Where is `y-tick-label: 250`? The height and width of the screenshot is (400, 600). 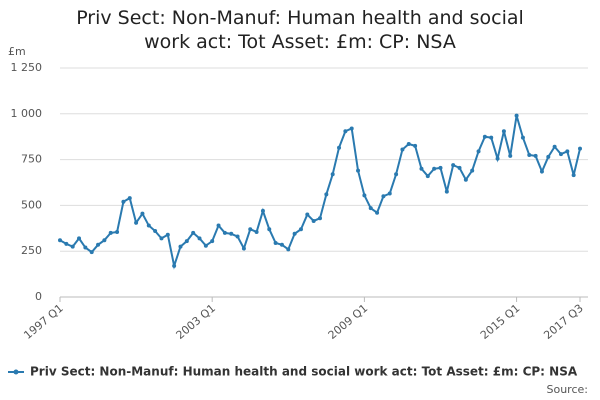
y-tick-label: 250 is located at coordinates (31, 250).